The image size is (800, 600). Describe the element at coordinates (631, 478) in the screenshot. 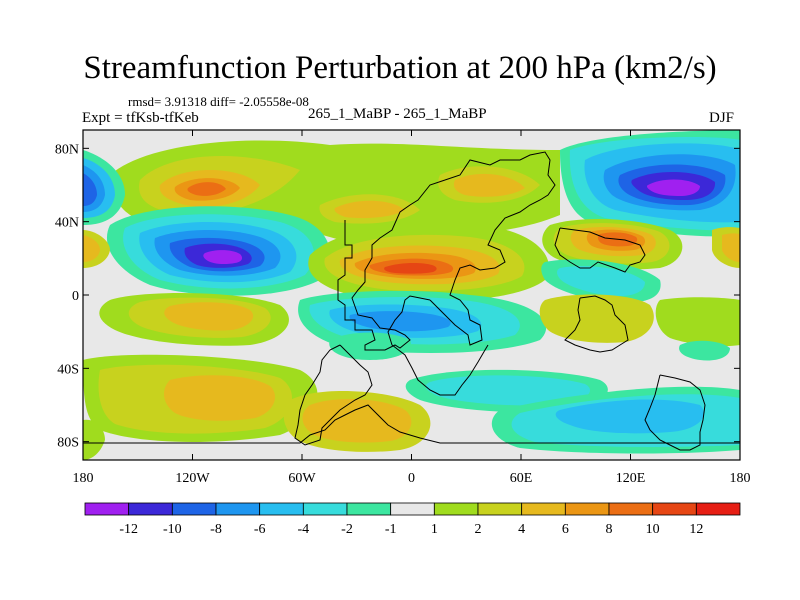

I see `lon-tick-label: 120E` at that location.